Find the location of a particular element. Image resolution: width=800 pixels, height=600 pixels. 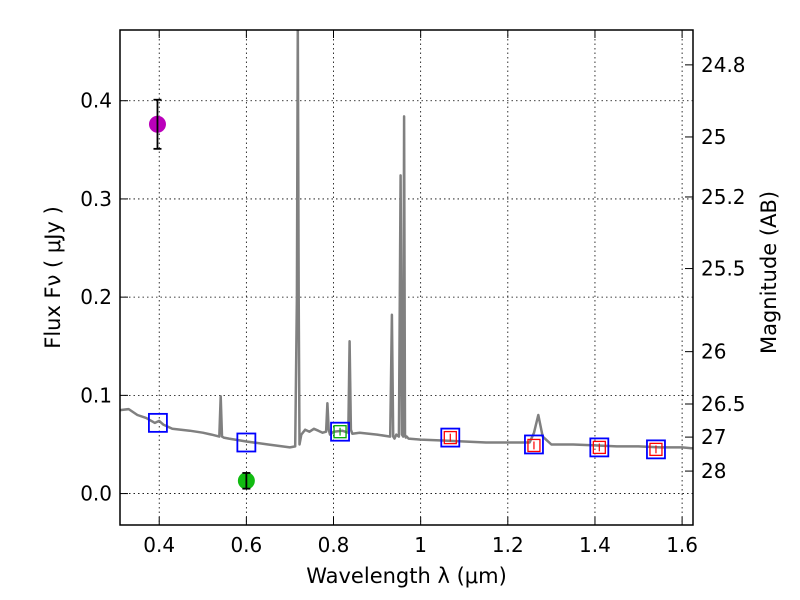

y2-tick-label: 24.8 is located at coordinates (723, 65).